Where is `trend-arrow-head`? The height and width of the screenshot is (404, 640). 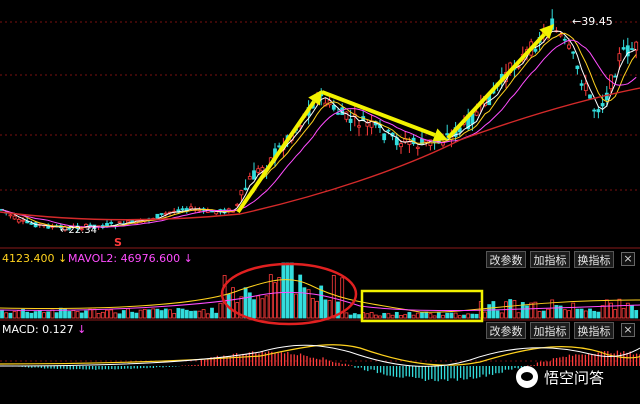
trend-arrow-head is located at coordinates (315, 98).